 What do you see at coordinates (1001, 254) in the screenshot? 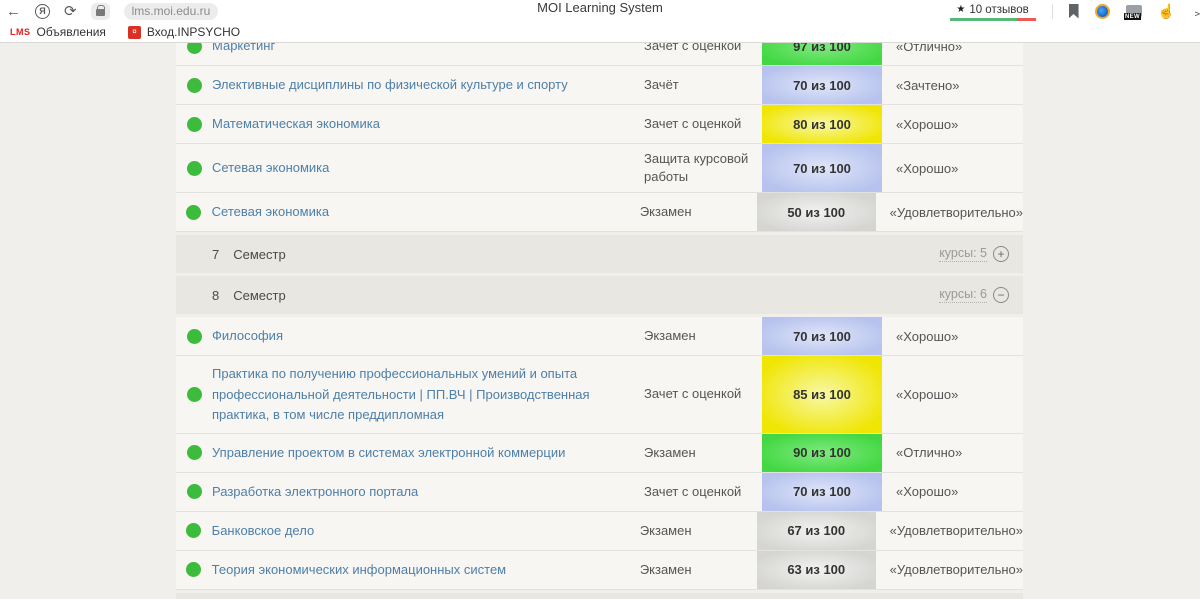
I see `expand-icon: +` at bounding box center [1001, 254].